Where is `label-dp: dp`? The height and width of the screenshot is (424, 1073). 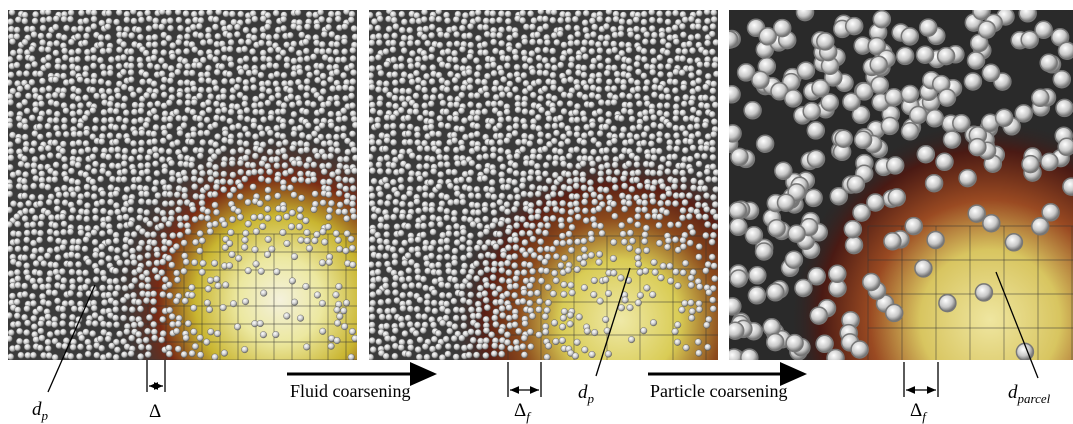 label-dp: dp is located at coordinates (40, 411).